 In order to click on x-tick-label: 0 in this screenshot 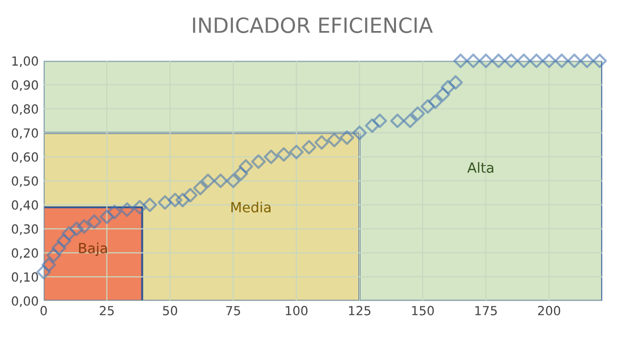, I will do `click(43, 311)`.